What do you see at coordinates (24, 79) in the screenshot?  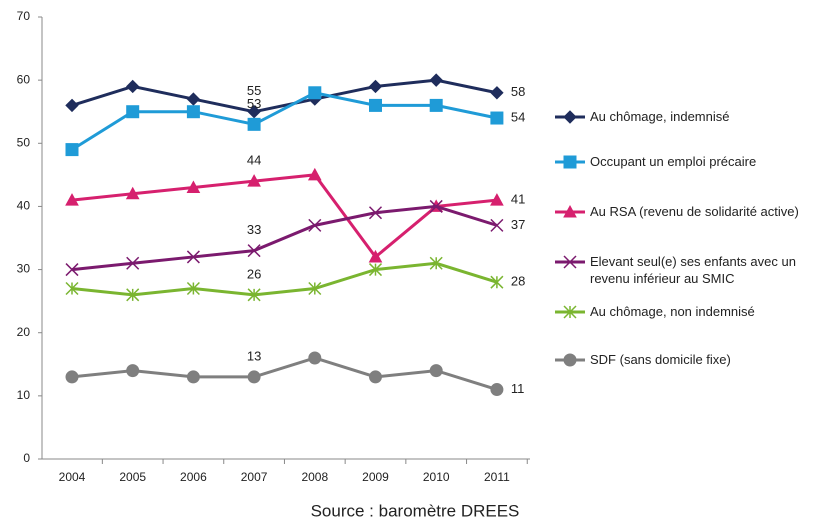 I see `y-tick-label: 60` at bounding box center [24, 79].